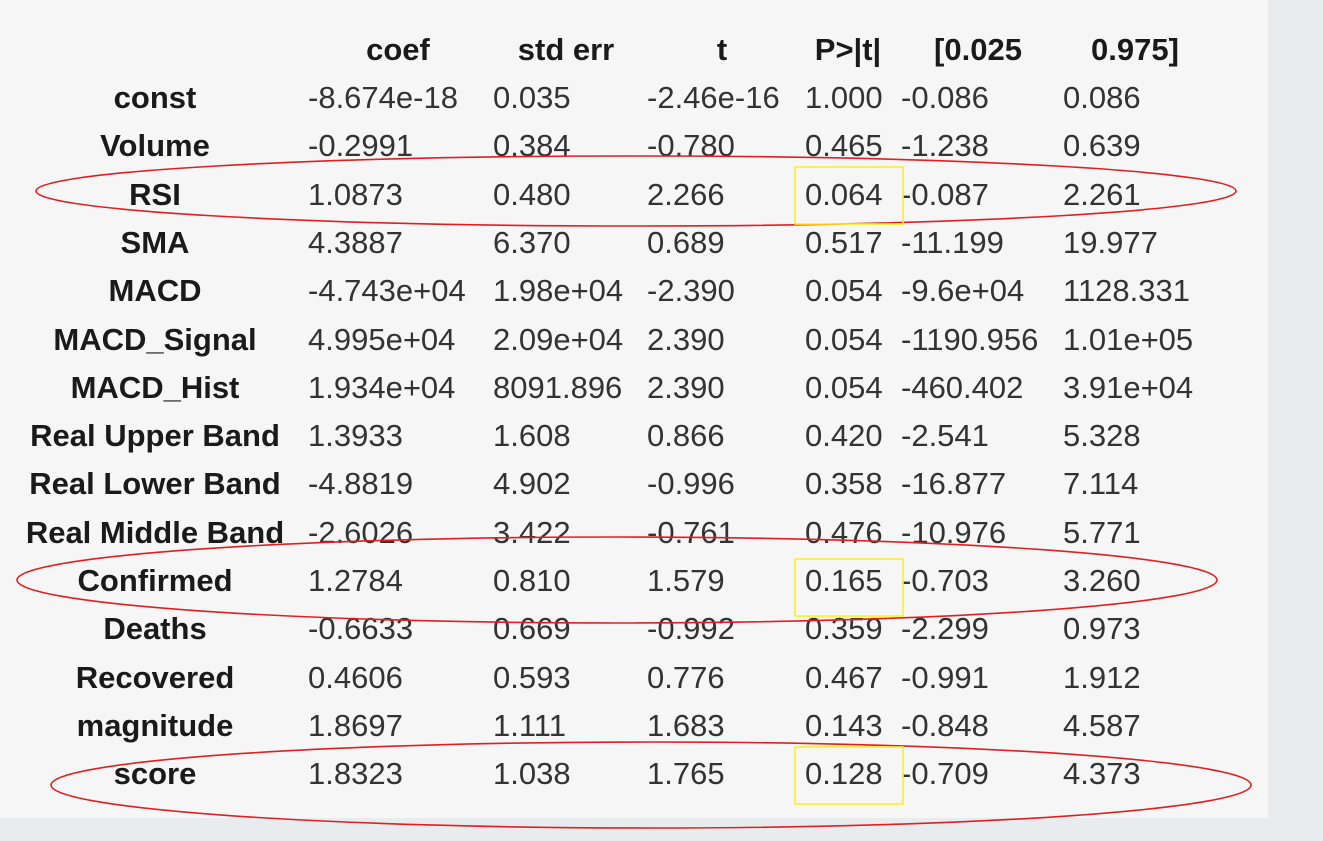 The width and height of the screenshot is (1323, 841). Describe the element at coordinates (529, 725) in the screenshot. I see `table-cell: 1.111` at that location.